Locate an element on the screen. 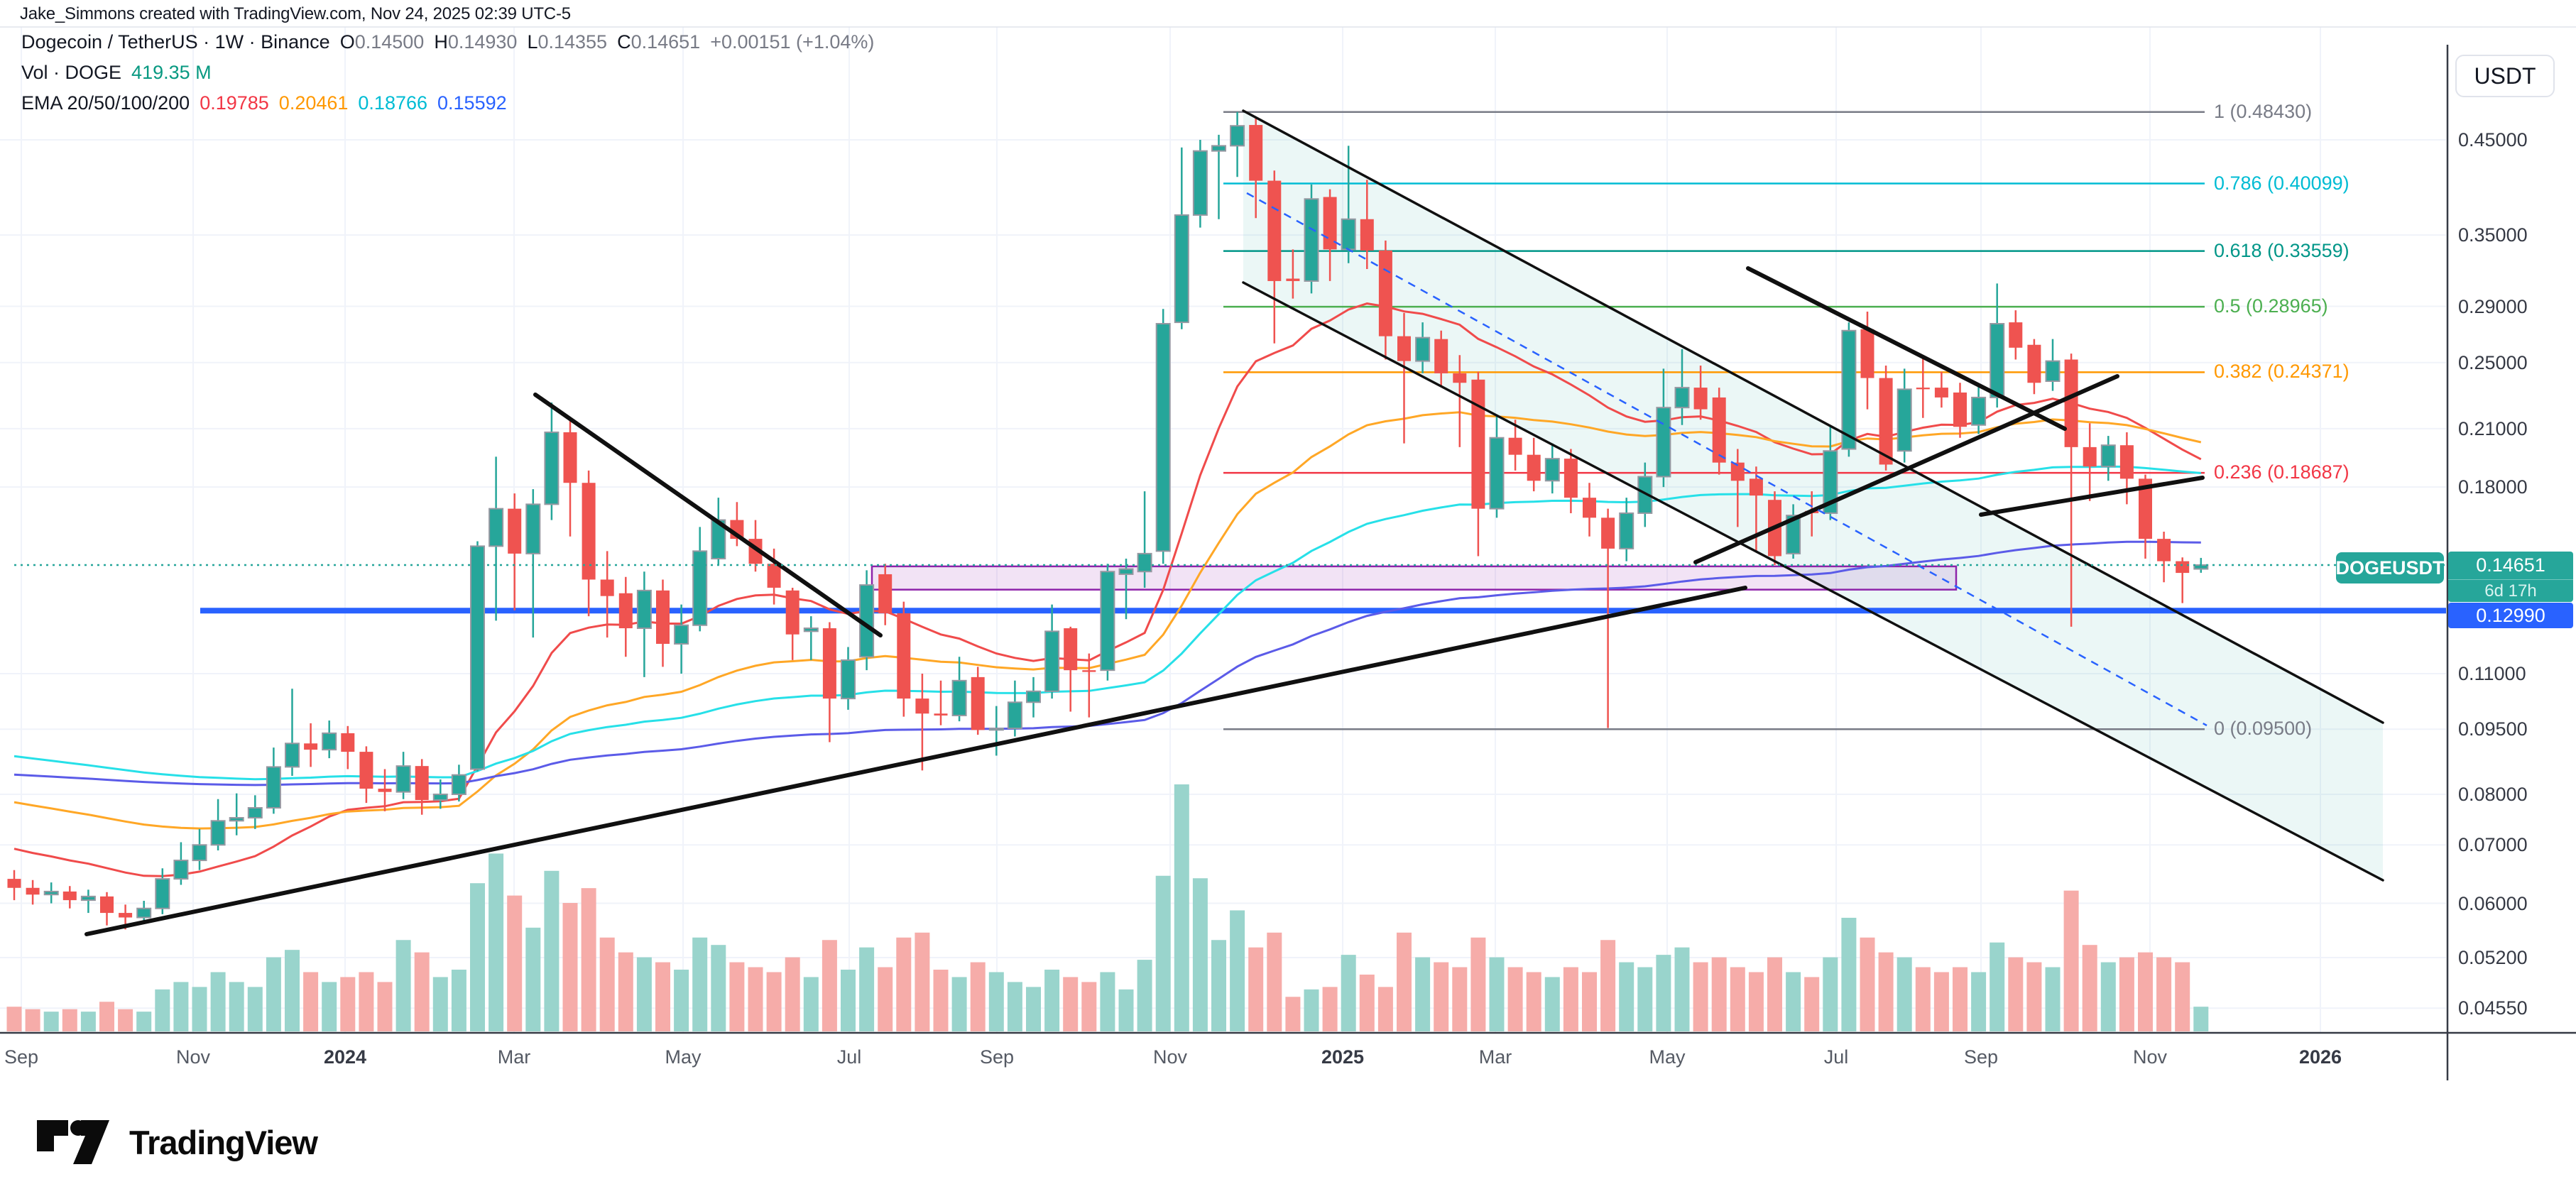  price-axis-label: 0.21000 is located at coordinates (2493, 428).